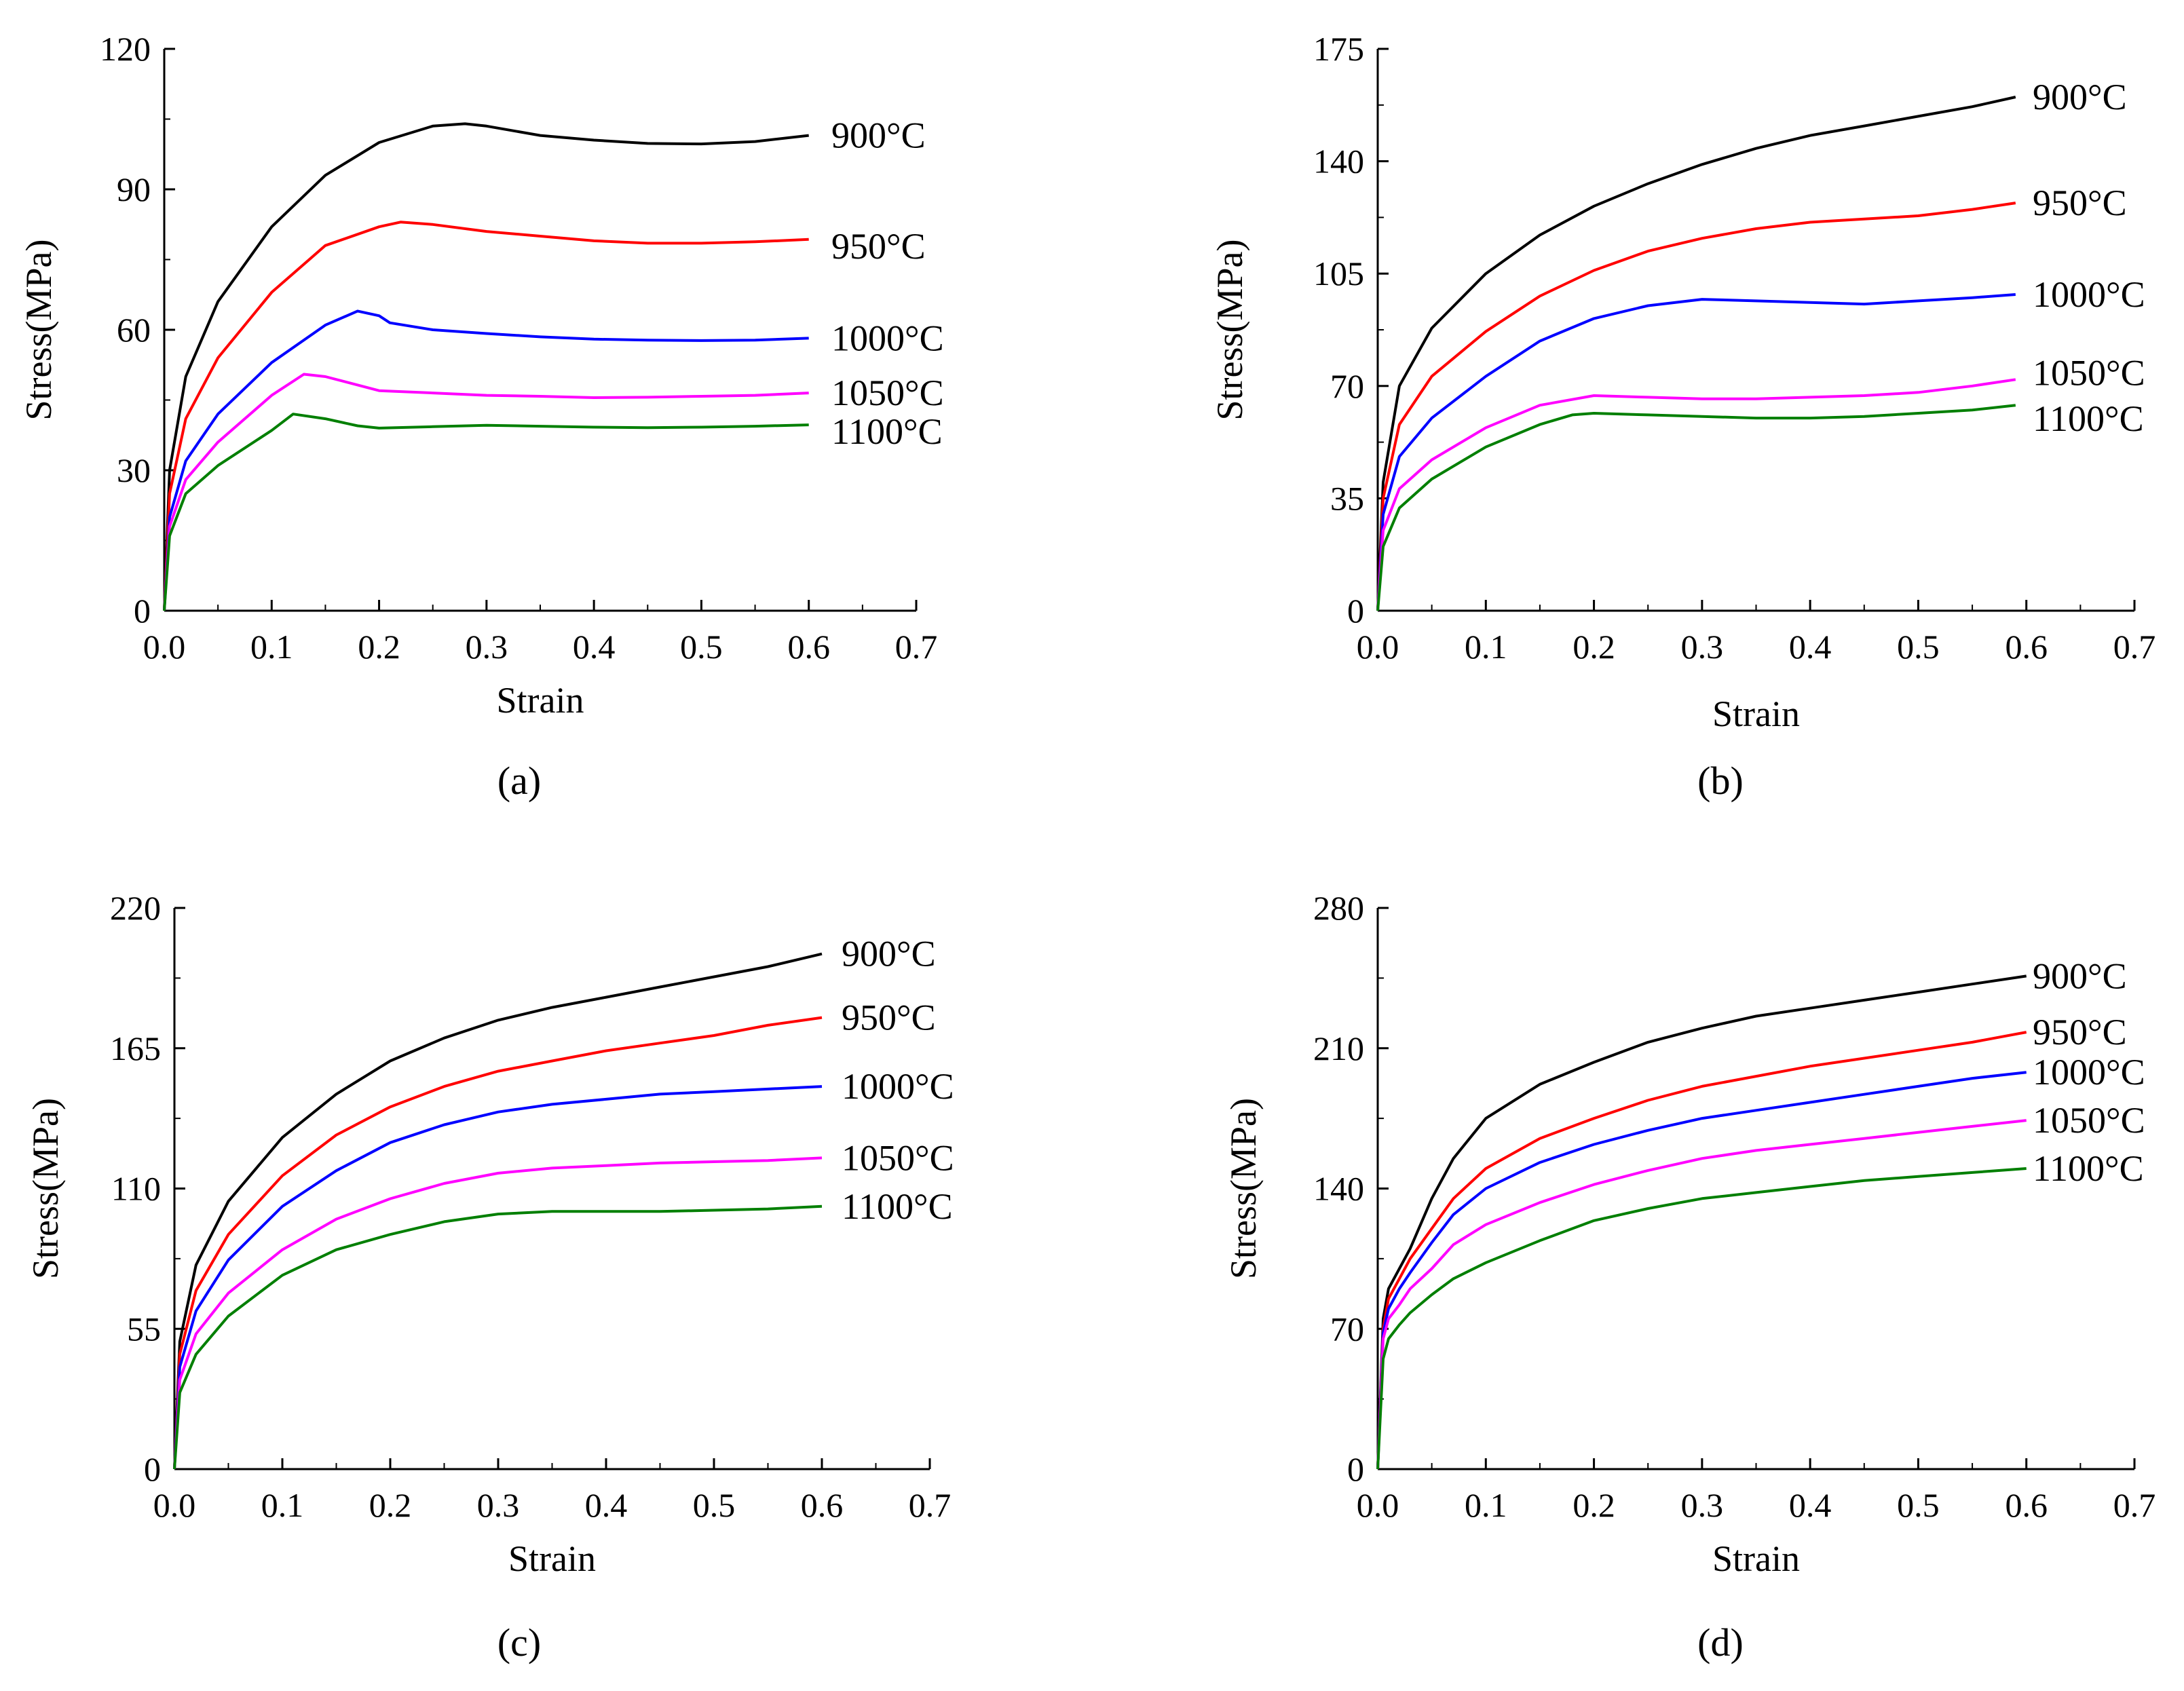 The width and height of the screenshot is (2184, 1691). Describe the element at coordinates (135, 908) in the screenshot. I see `y-tick-label: 220` at that location.